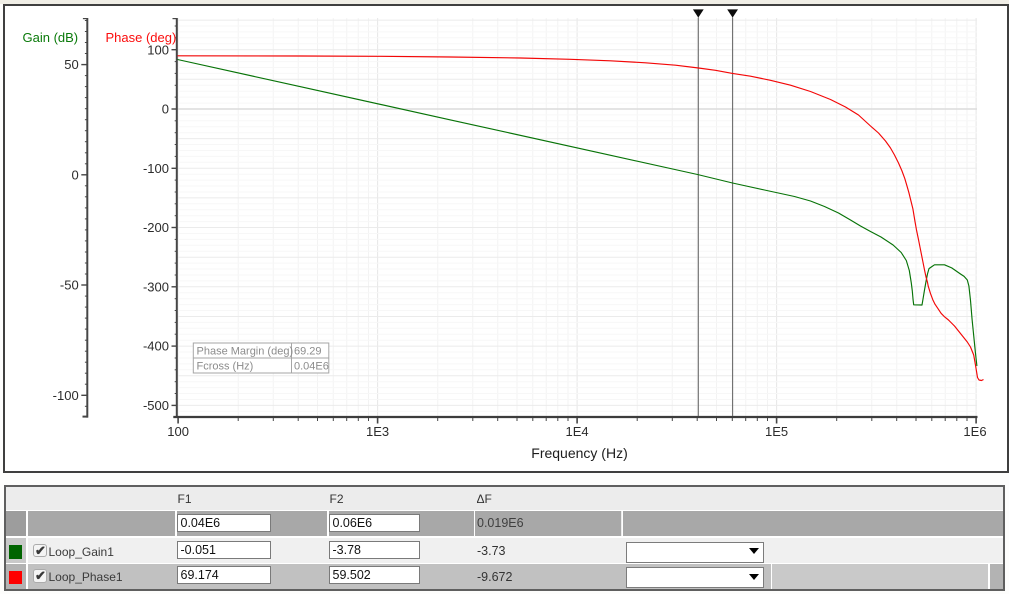 This screenshot has height=594, width=1009. I want to click on svg-text: 69.29, so click(308, 352).